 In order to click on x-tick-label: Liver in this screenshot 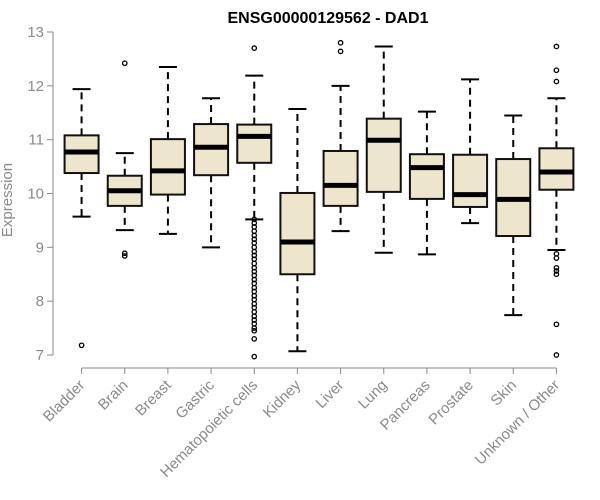, I will do `click(329, 394)`.